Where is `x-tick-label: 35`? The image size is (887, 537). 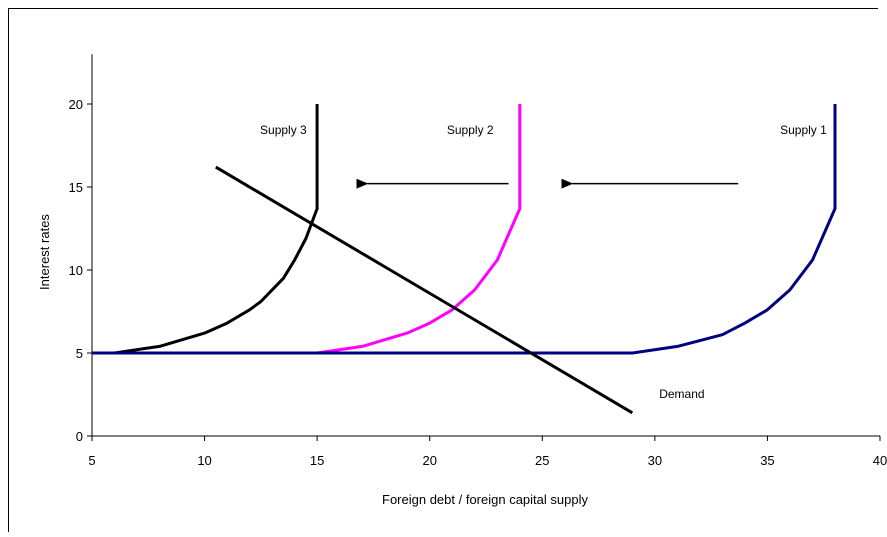
x-tick-label: 35 is located at coordinates (767, 460).